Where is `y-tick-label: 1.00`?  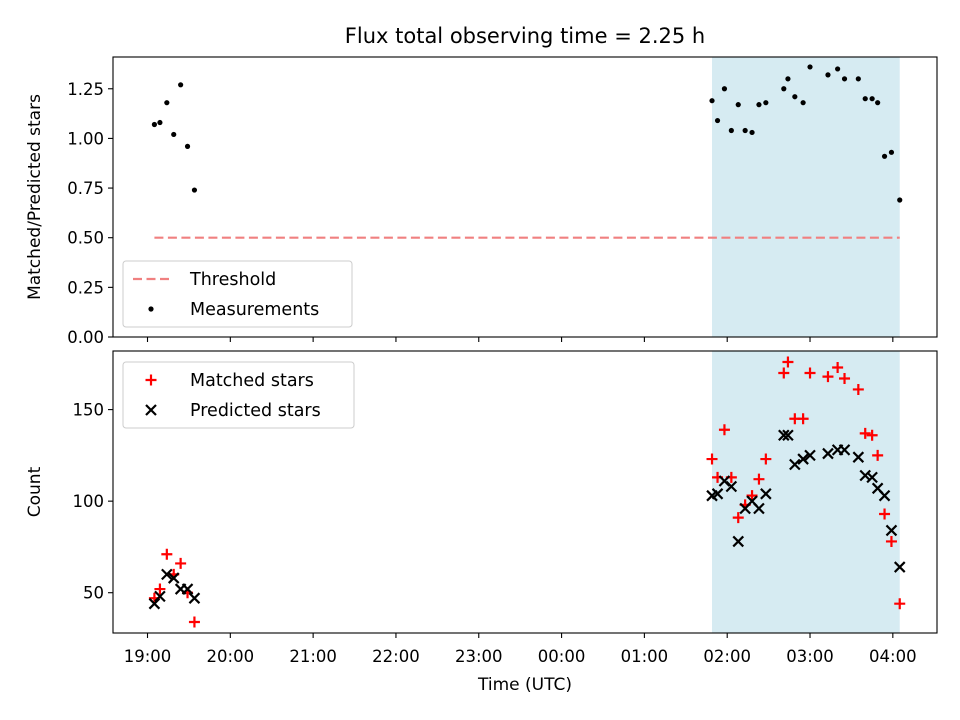
y-tick-label: 1.00 is located at coordinates (85, 138).